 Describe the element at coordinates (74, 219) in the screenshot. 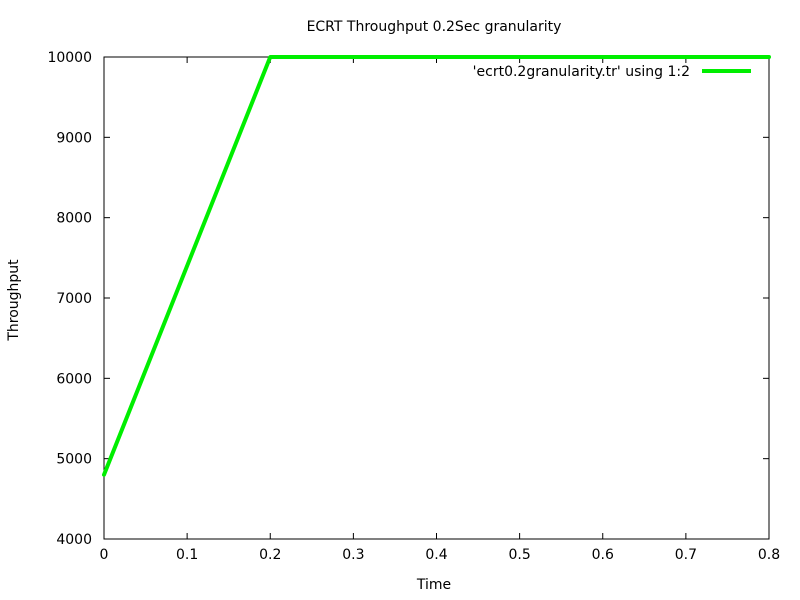

I see `y-tick-label: 8000` at that location.